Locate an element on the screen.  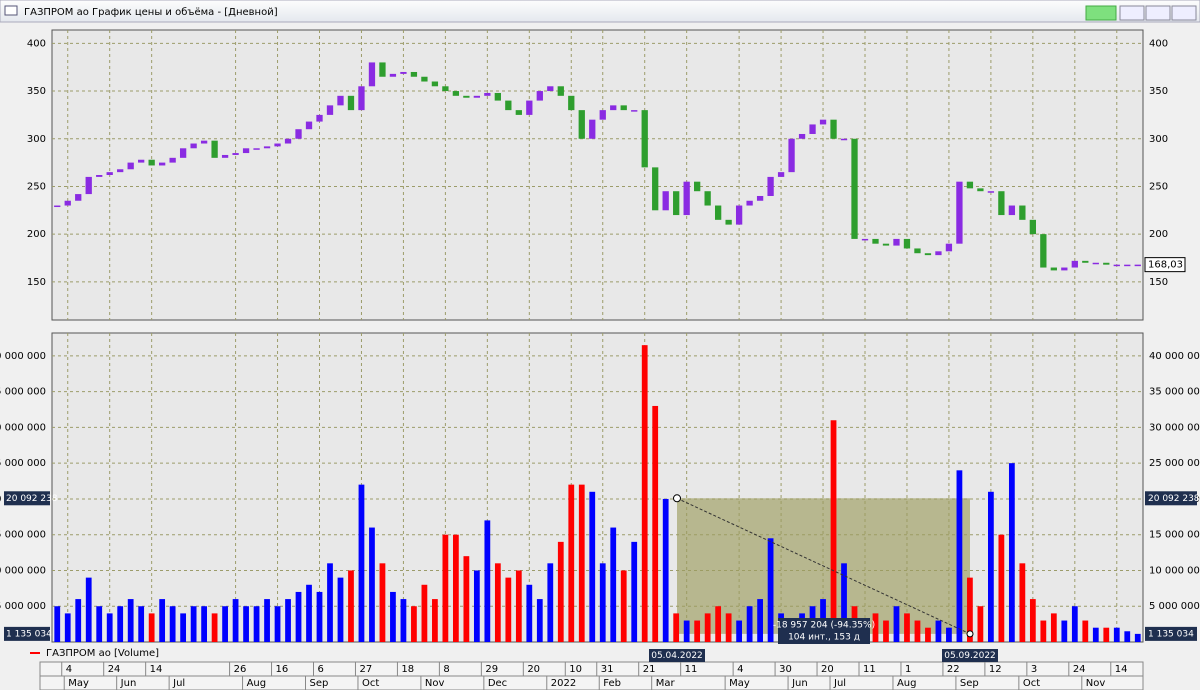
value-highlight is located at coordinates (1171, 498).